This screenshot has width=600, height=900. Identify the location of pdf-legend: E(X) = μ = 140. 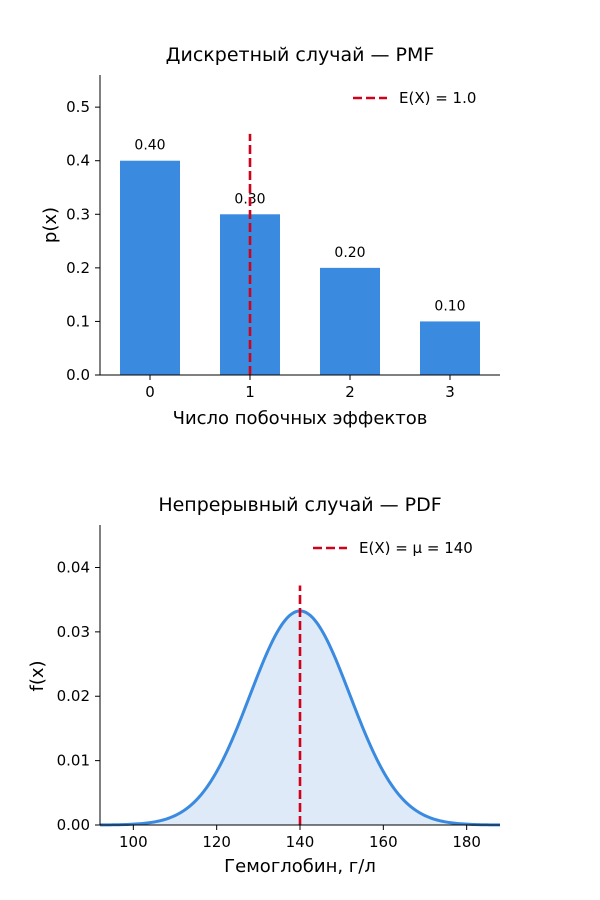
(393, 548).